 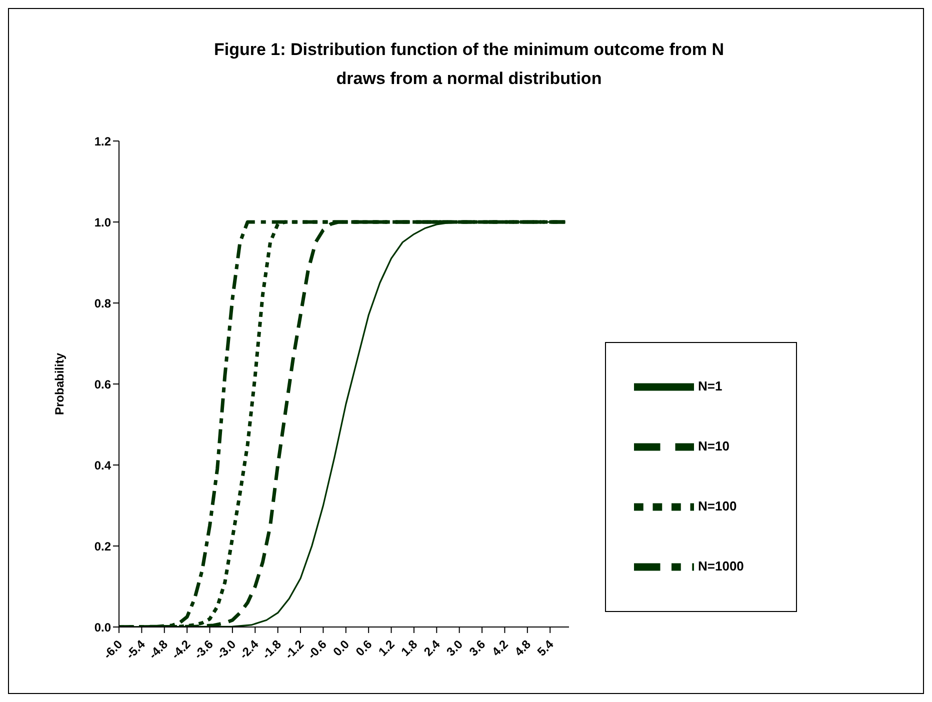 I want to click on x-tick-label: -3.0, so click(x=226, y=649).